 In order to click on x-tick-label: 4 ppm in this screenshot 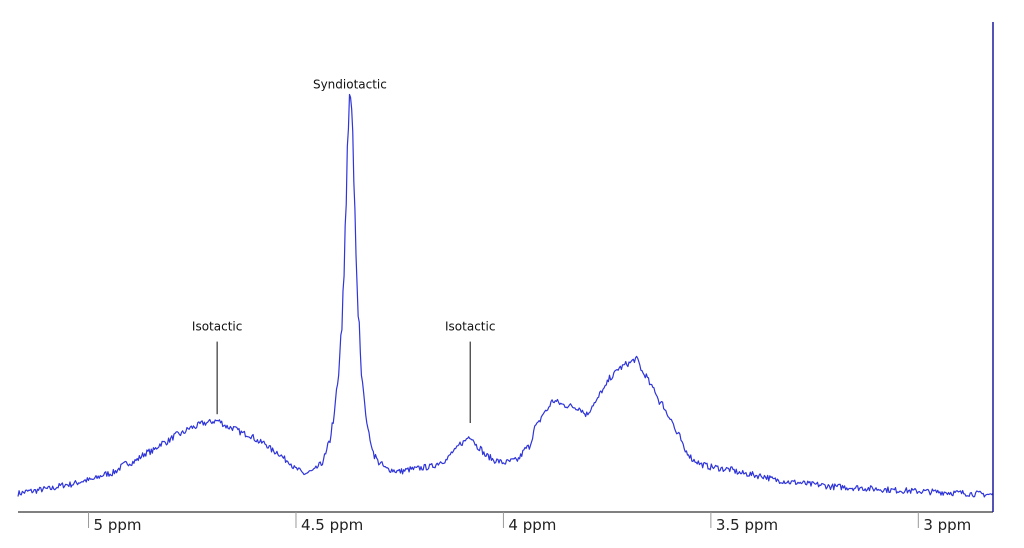, I will do `click(532, 525)`.